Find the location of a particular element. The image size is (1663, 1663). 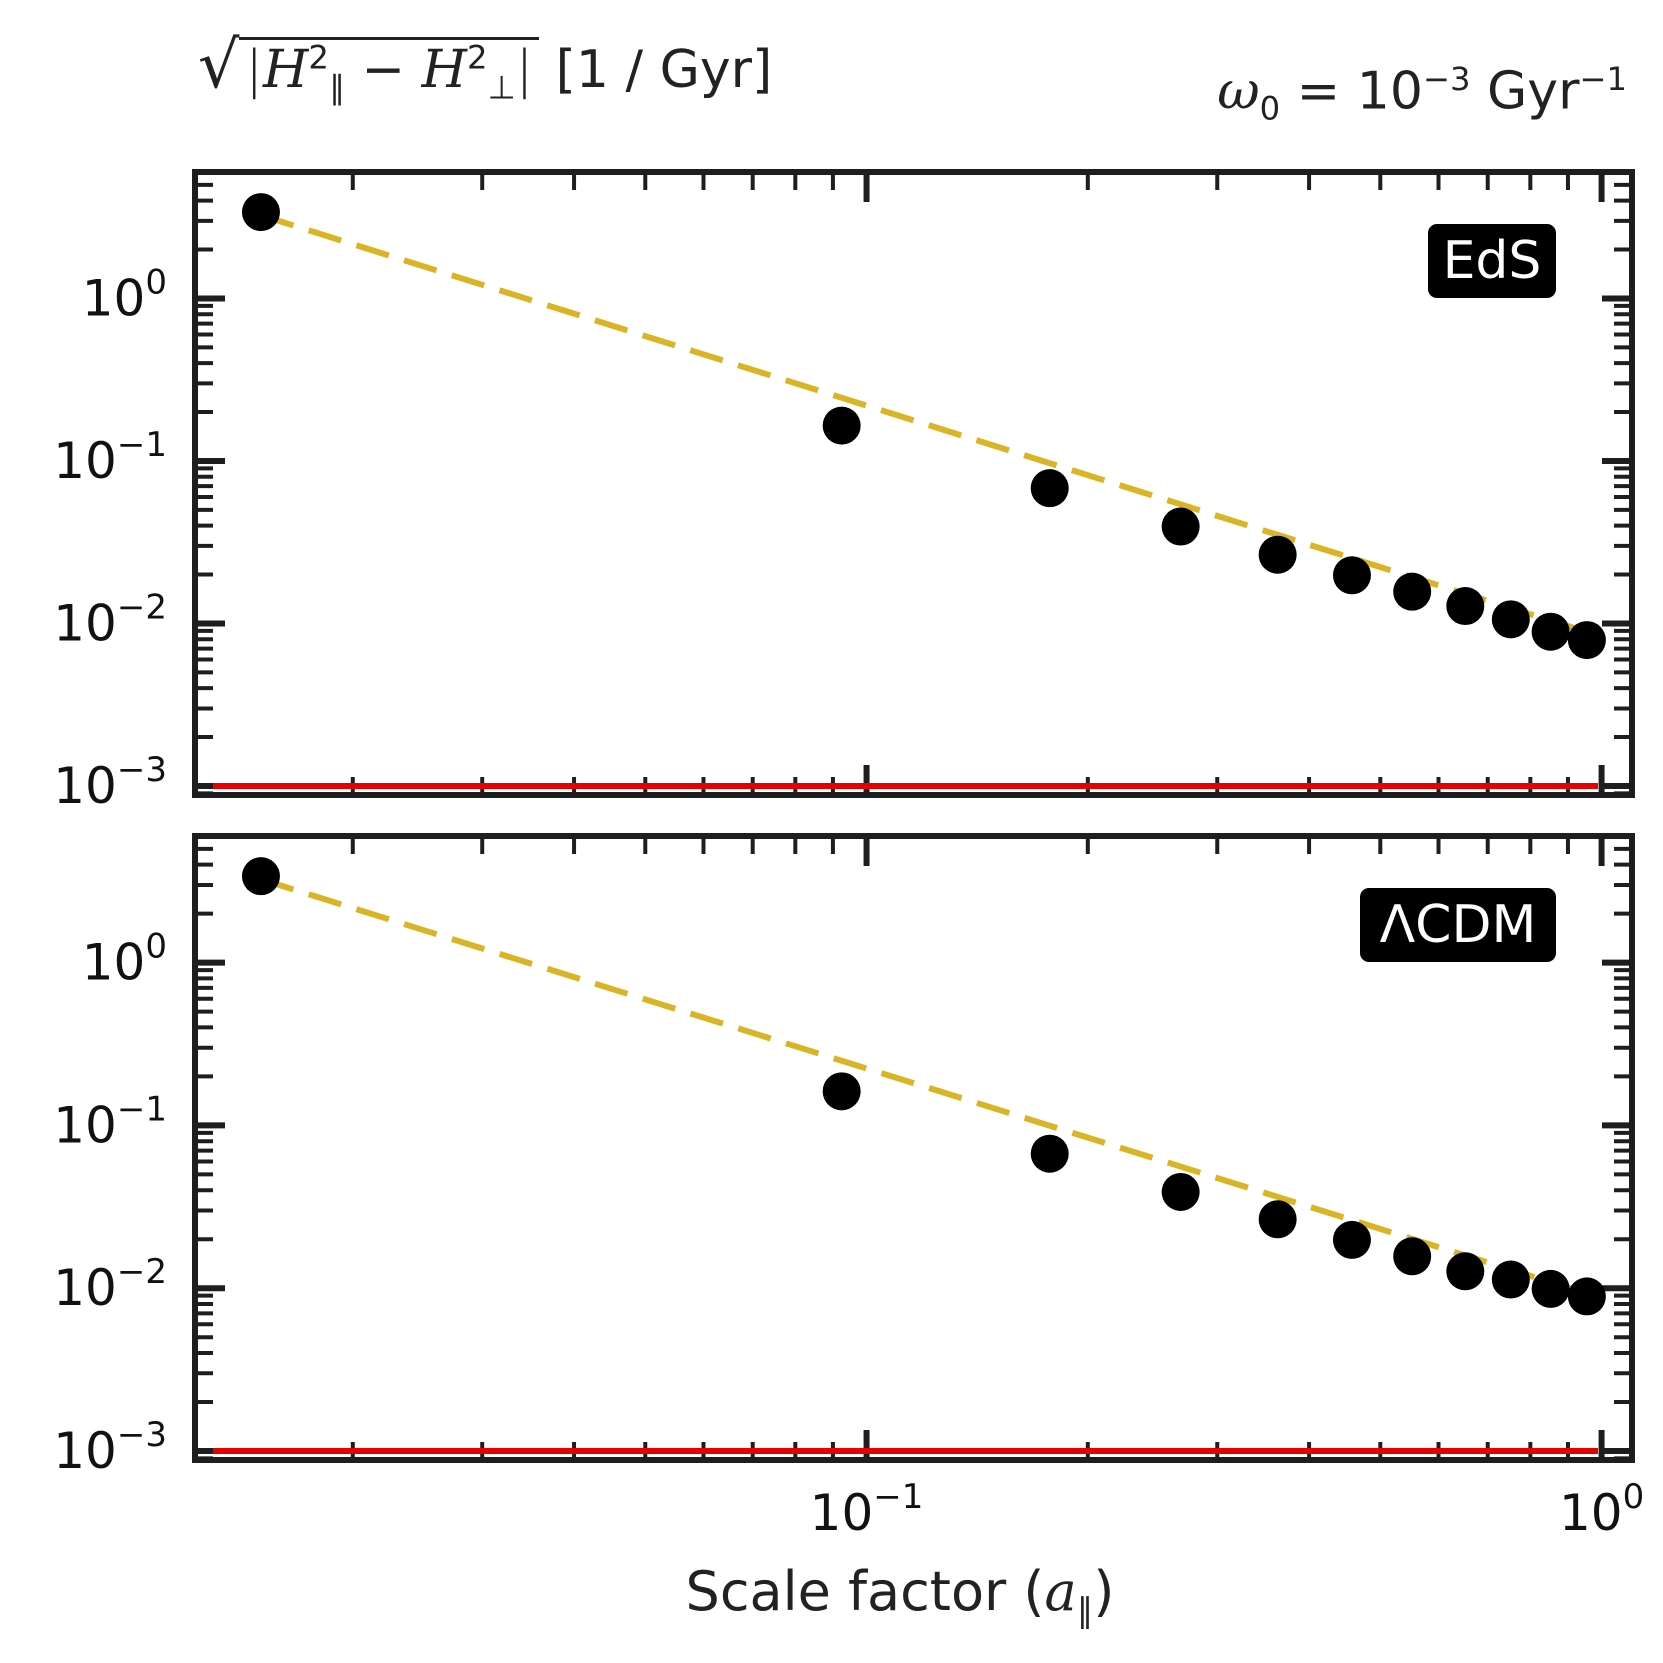

h-perp-exponent: 2 is located at coordinates (477, 57).